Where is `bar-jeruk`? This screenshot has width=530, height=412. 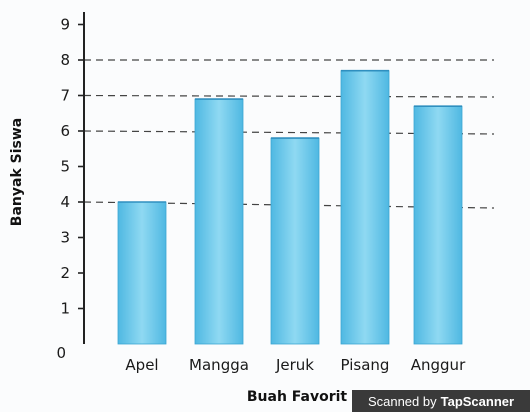
bar-jeruk is located at coordinates (295, 241).